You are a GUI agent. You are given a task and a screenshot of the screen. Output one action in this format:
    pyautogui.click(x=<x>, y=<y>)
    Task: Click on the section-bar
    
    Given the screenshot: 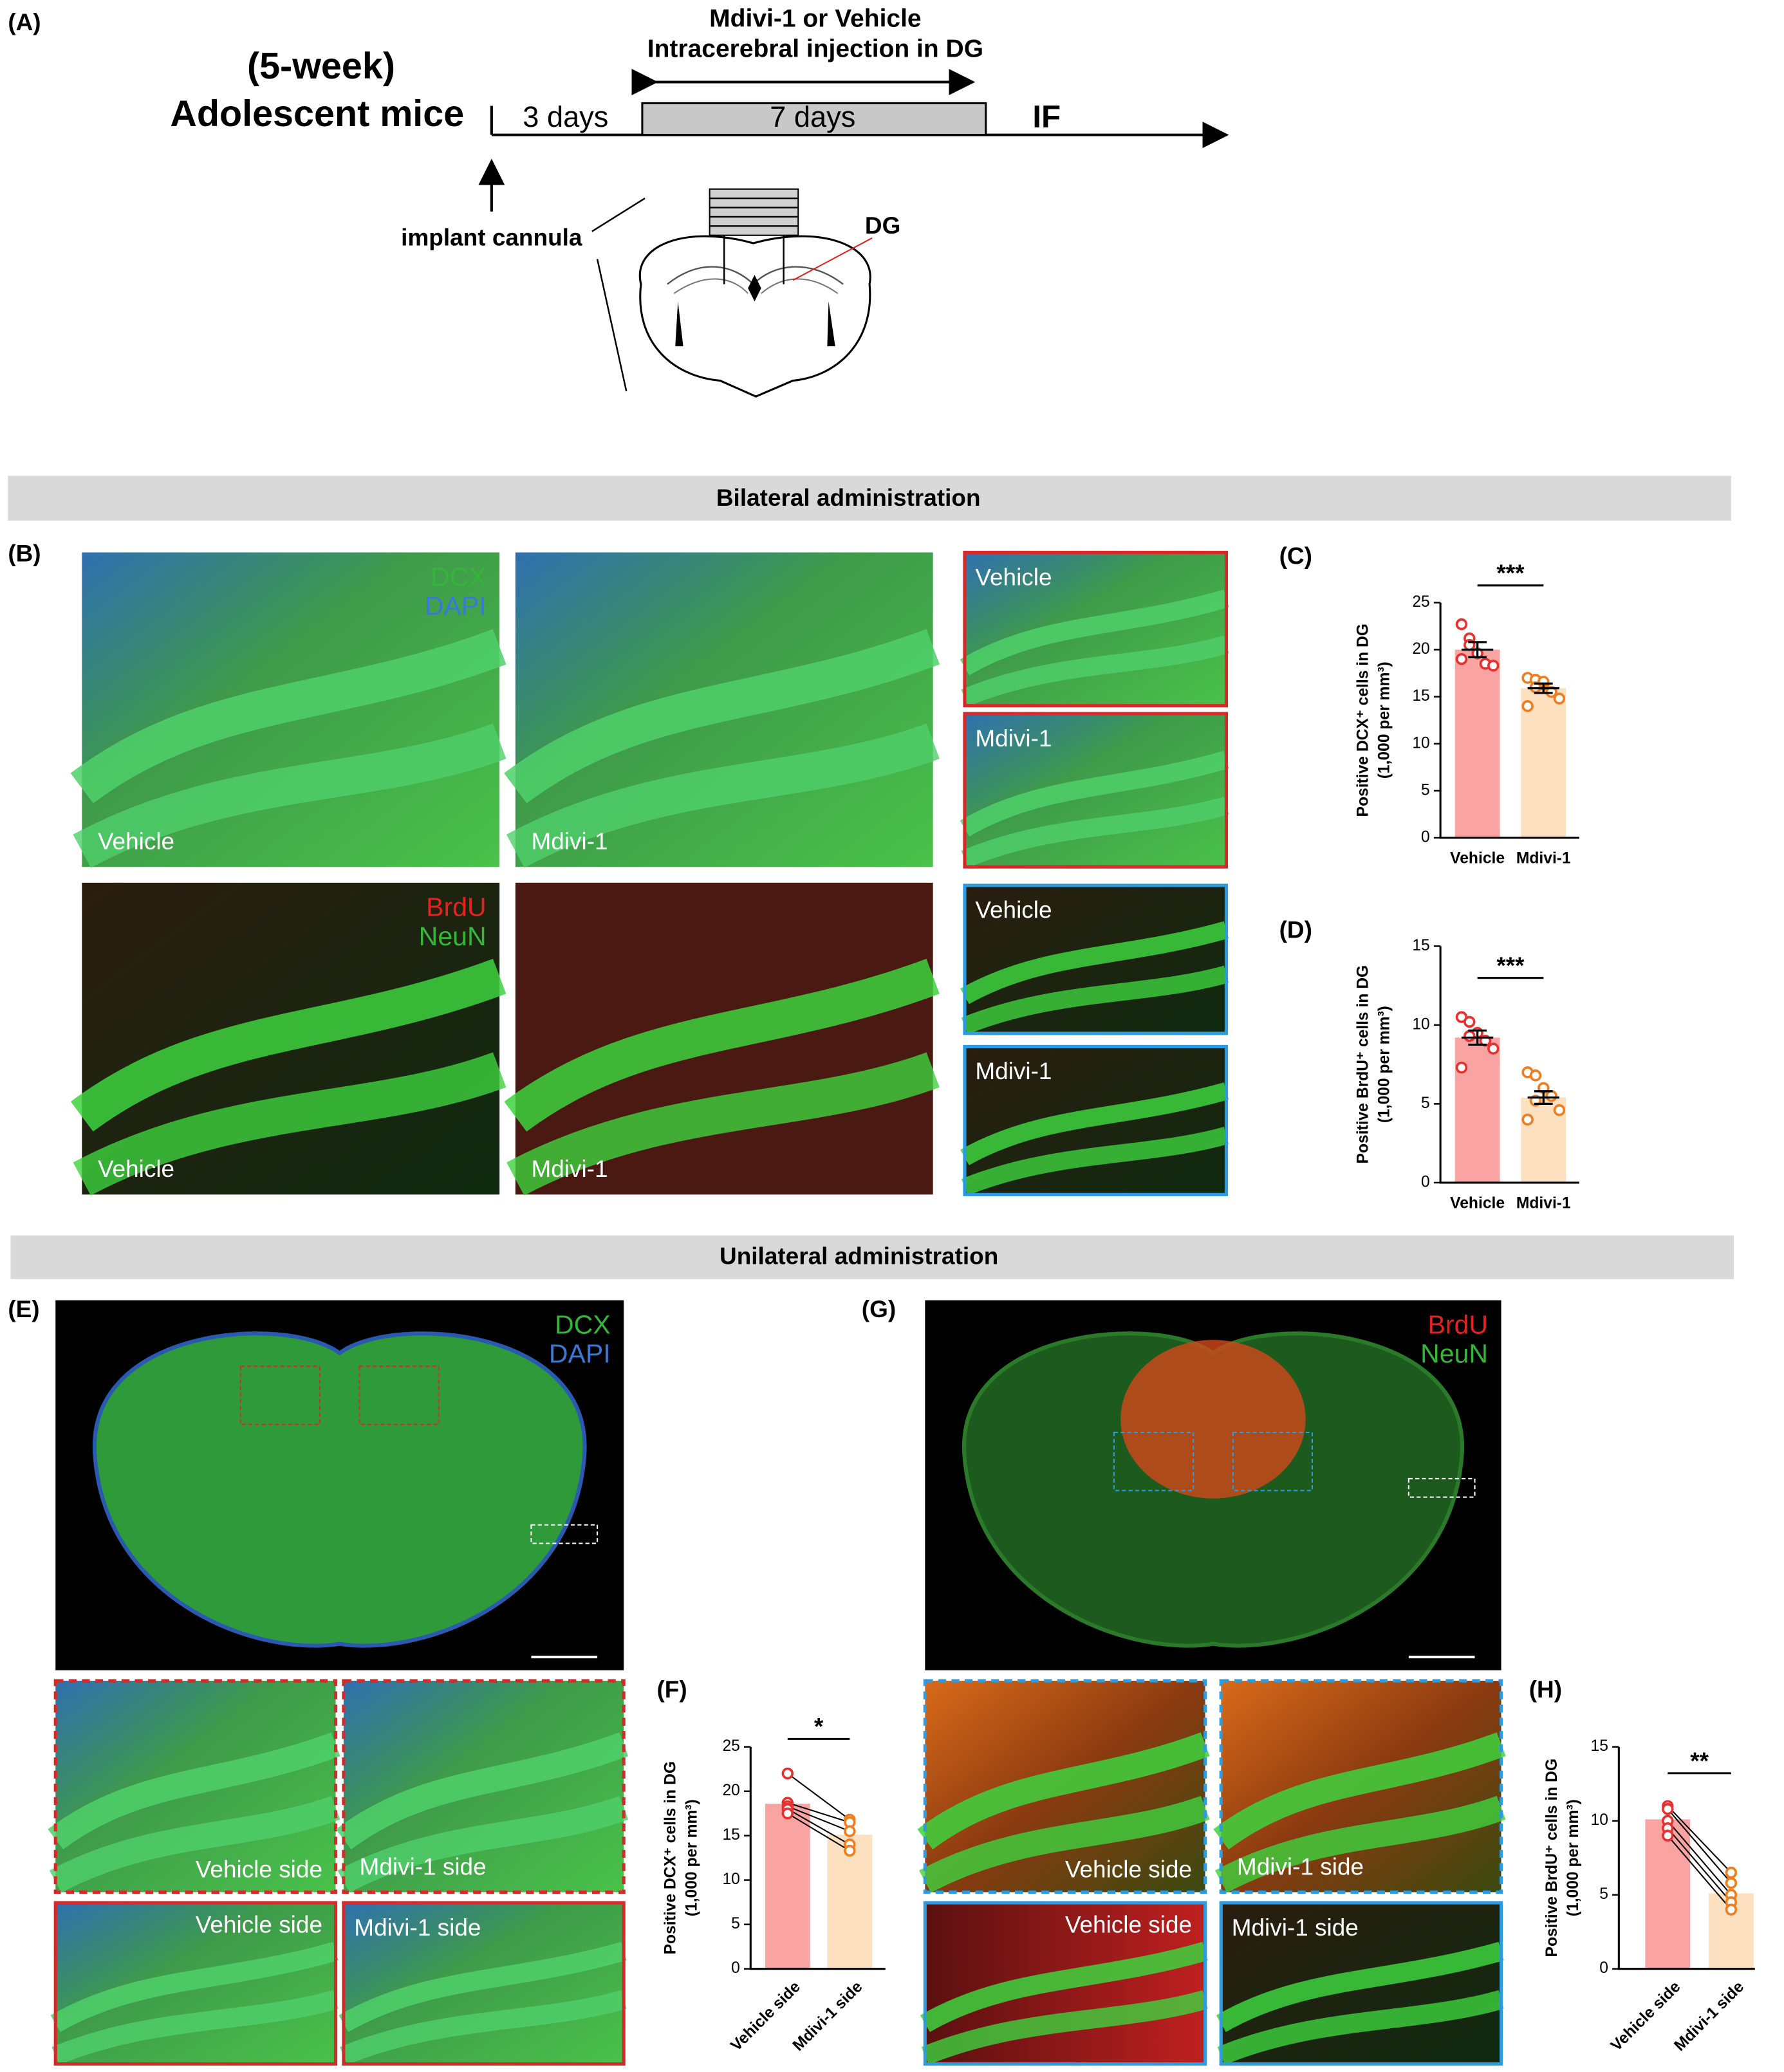 What is the action you would take?
    pyautogui.click(x=872, y=1257)
    